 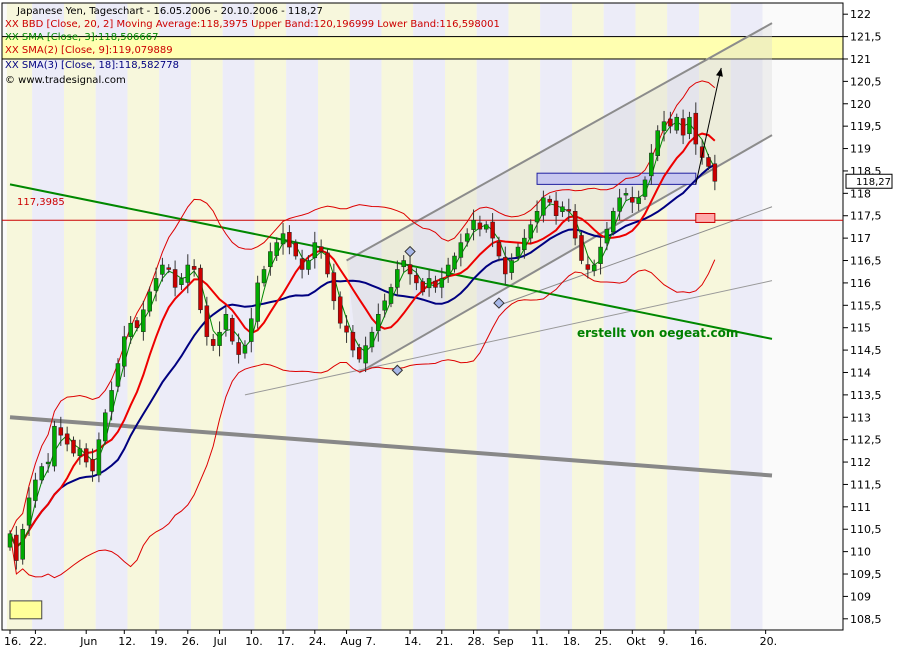 I want to click on x-tick-label: 12., so click(x=127, y=641).